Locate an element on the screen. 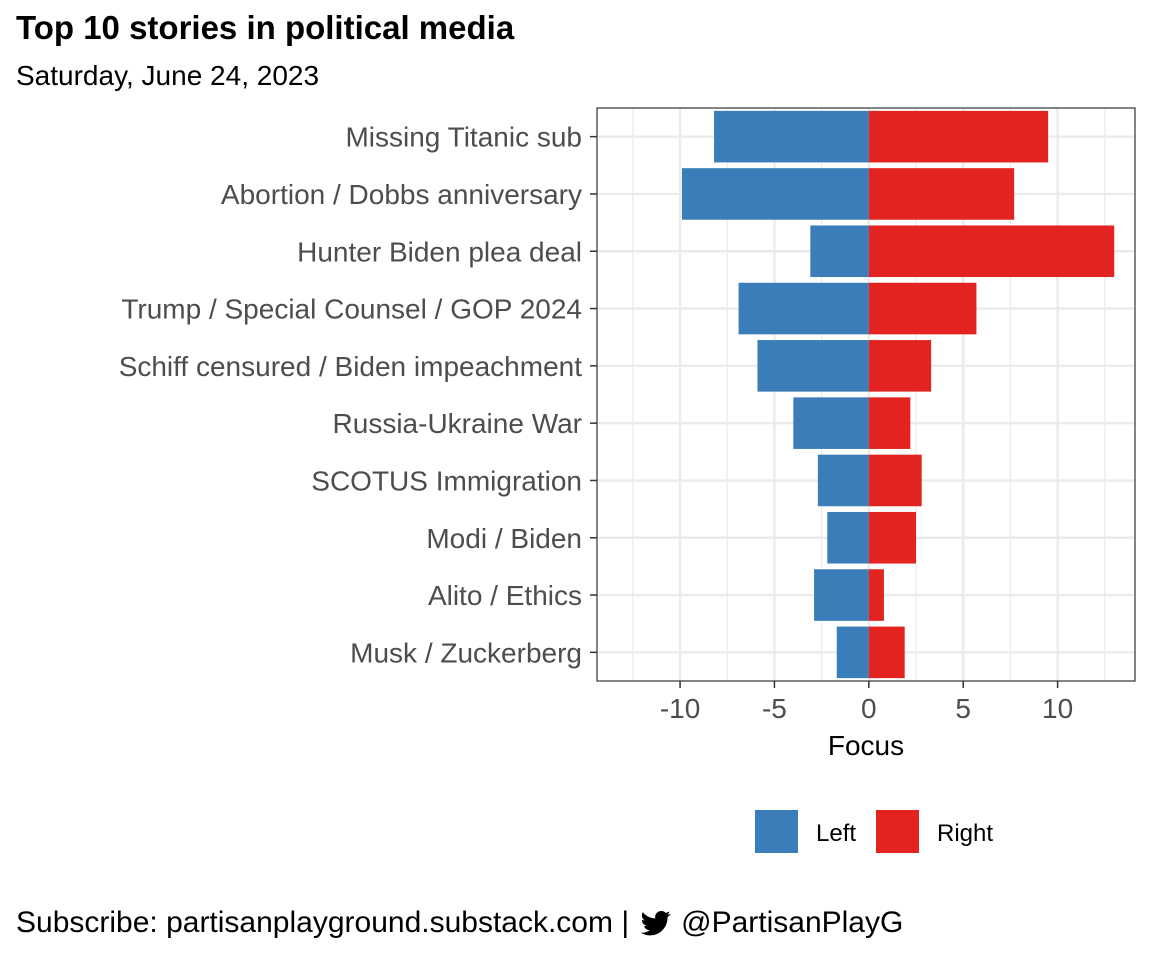 This screenshot has height=960, width=1152. x-tick-label: 0 is located at coordinates (869, 708).